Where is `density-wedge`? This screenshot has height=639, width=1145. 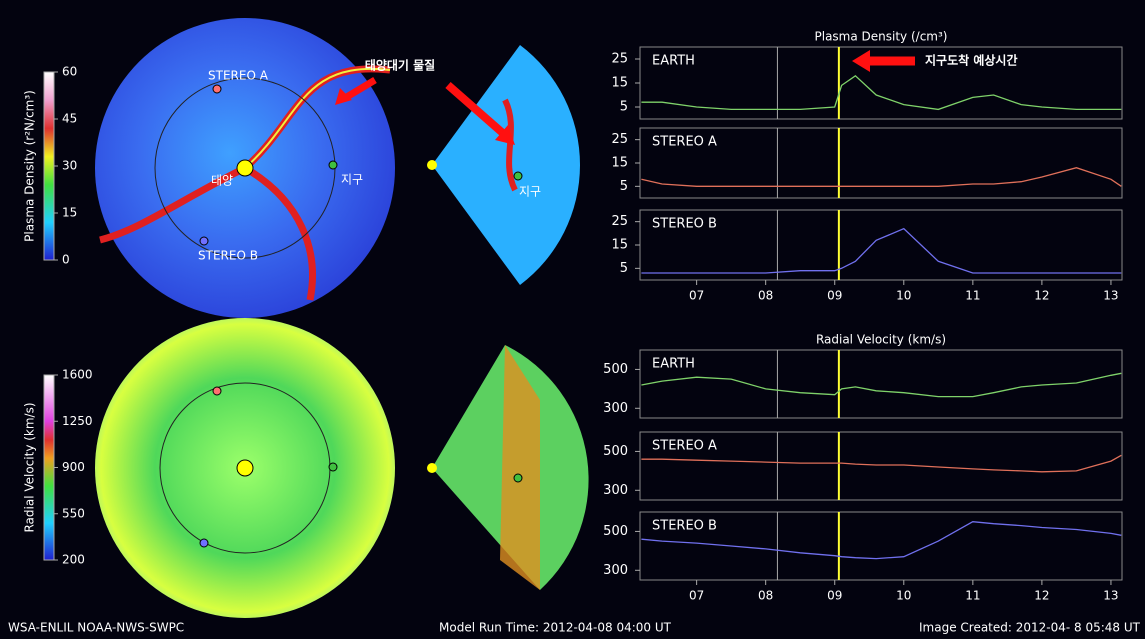
density-wedge is located at coordinates (506, 165).